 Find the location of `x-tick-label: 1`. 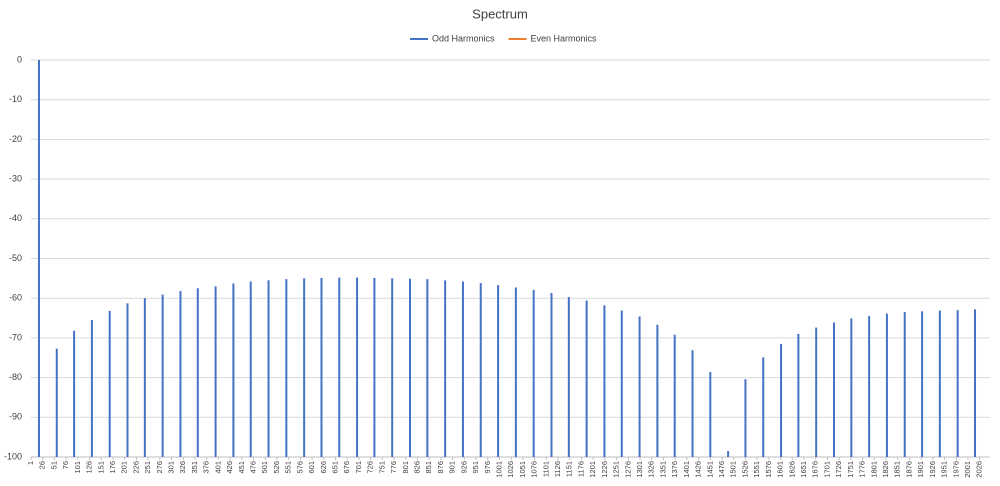

x-tick-label: 1 is located at coordinates (30, 463).